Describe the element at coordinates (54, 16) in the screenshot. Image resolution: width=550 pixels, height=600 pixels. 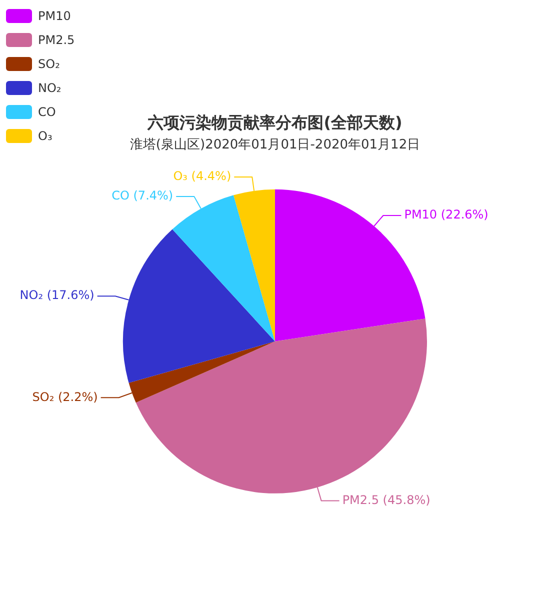
I see `legend-label: PM10` at that location.